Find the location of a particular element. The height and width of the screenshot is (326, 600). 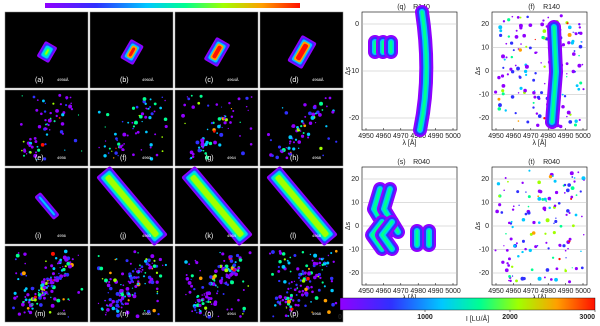

panel-note: 4968Å is located at coordinates (318, 79).